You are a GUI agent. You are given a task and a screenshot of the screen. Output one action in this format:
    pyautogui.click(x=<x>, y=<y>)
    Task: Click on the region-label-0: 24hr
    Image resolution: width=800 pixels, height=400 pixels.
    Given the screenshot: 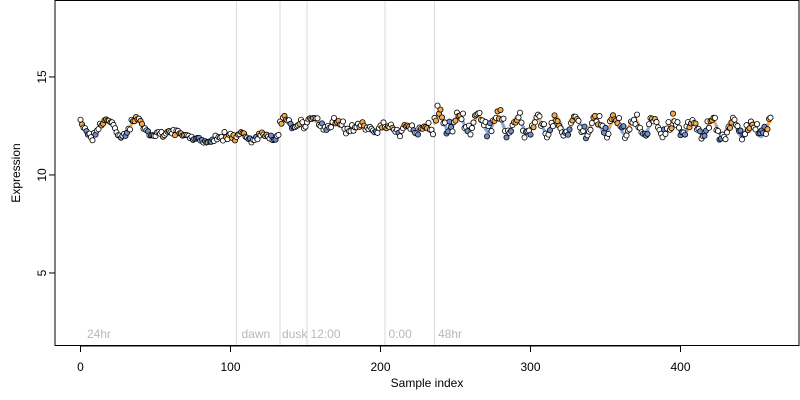 What is the action you would take?
    pyautogui.click(x=99, y=334)
    